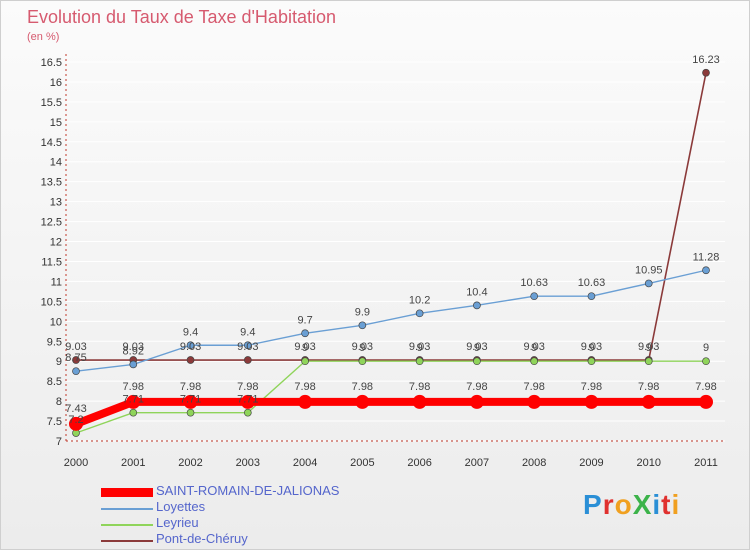 Image resolution: width=750 pixels, height=550 pixels. What do you see at coordinates (56, 203) in the screenshot?
I see `y-tick-label: 13` at bounding box center [56, 203].